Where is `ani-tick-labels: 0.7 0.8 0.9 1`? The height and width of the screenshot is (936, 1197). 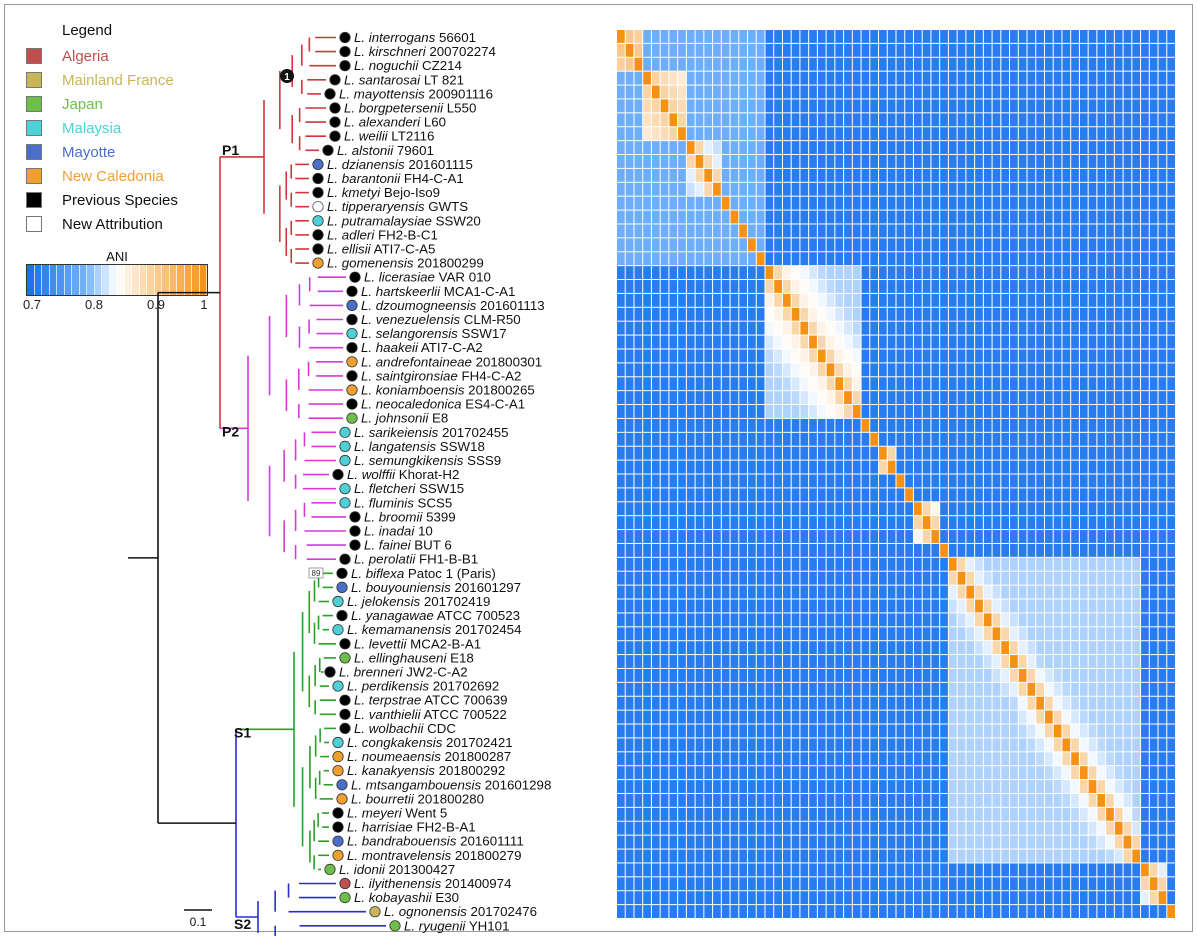 ani-tick-labels: 0.7 0.8 0.9 1 is located at coordinates (115, 304).